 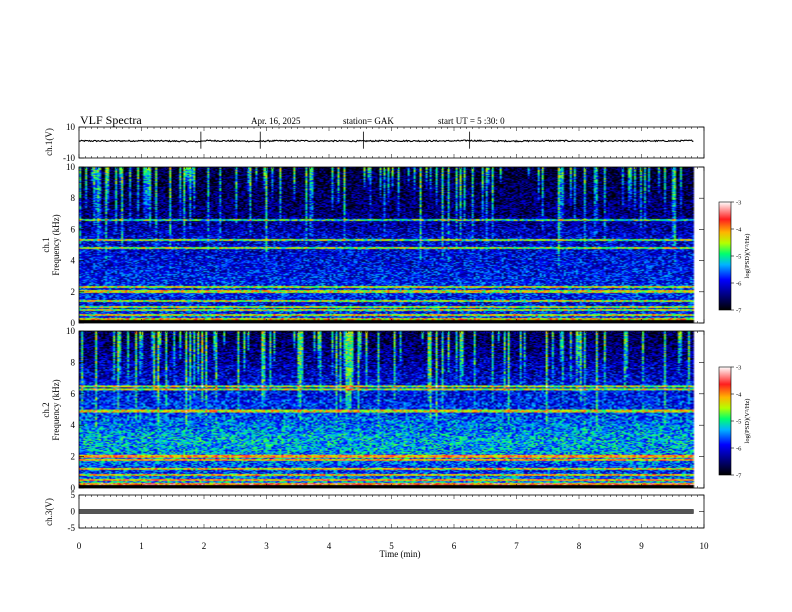 What do you see at coordinates (46, 244) in the screenshot?
I see `ch1-spectrogram-channel-label: ch.1` at bounding box center [46, 244].